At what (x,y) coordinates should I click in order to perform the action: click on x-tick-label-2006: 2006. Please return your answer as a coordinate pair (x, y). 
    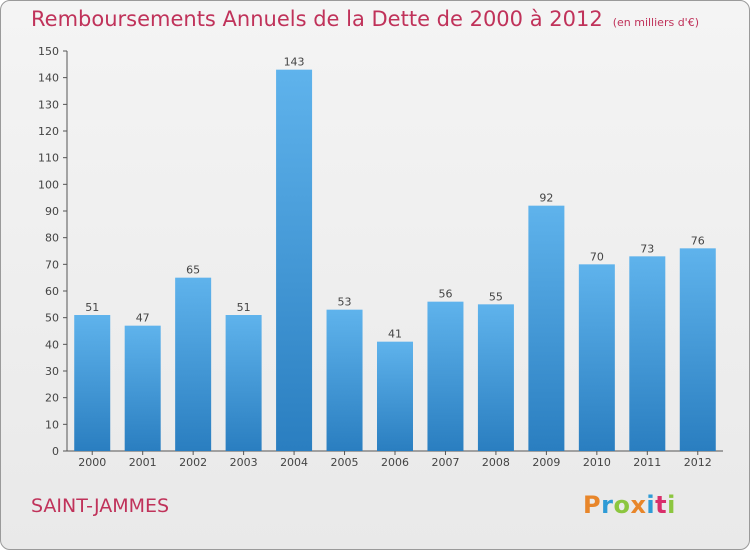
    Looking at the image, I should click on (395, 462).